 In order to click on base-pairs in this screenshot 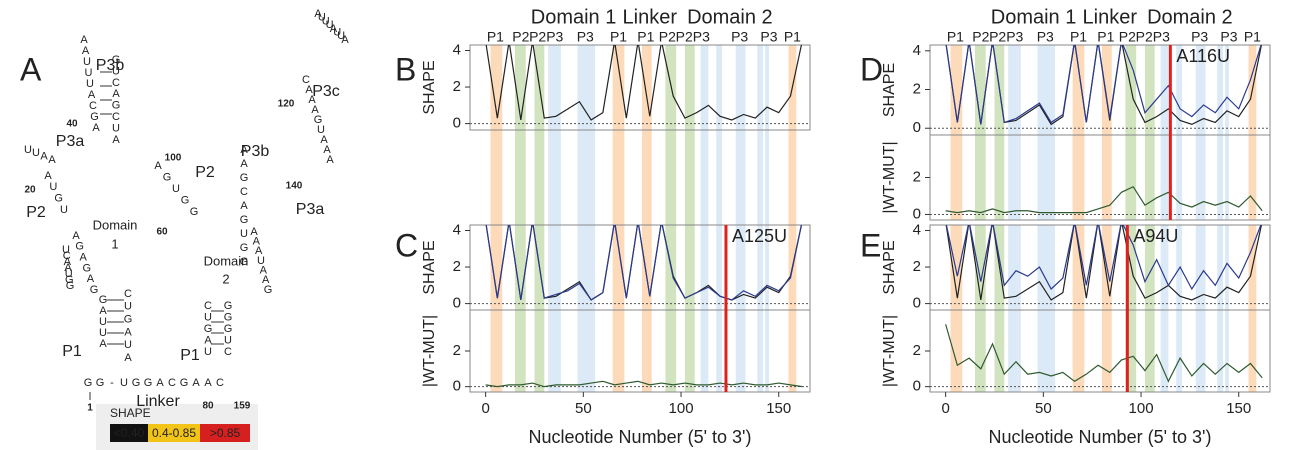, I will do `click(156, 235)`.